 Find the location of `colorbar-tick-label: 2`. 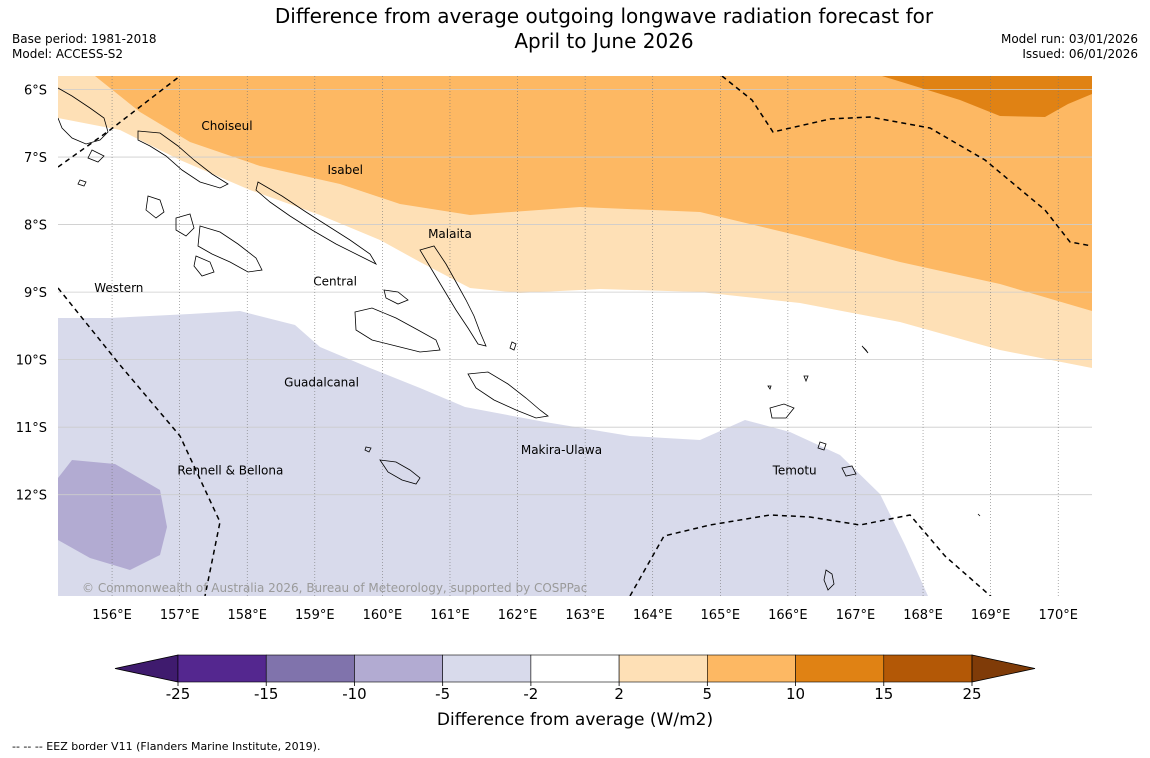

colorbar-tick-label: 2 is located at coordinates (619, 694).